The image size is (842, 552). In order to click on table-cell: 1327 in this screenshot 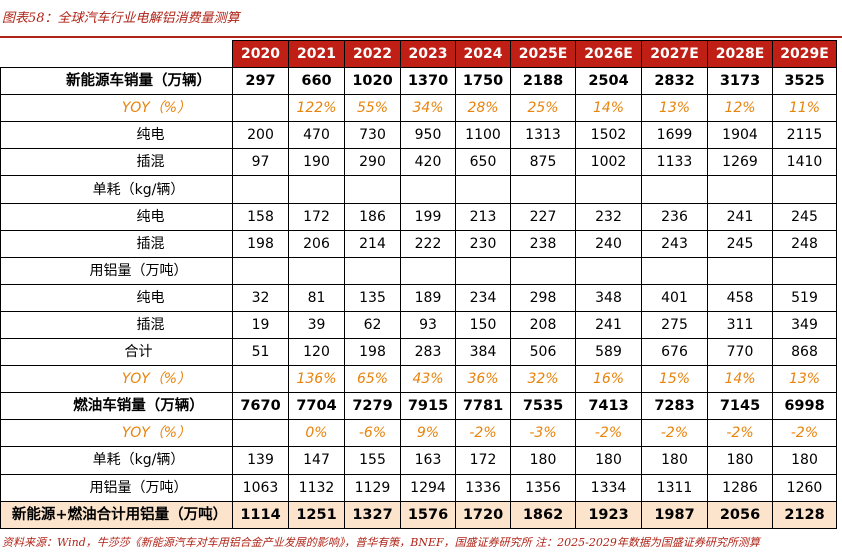, I will do `click(372, 514)`.